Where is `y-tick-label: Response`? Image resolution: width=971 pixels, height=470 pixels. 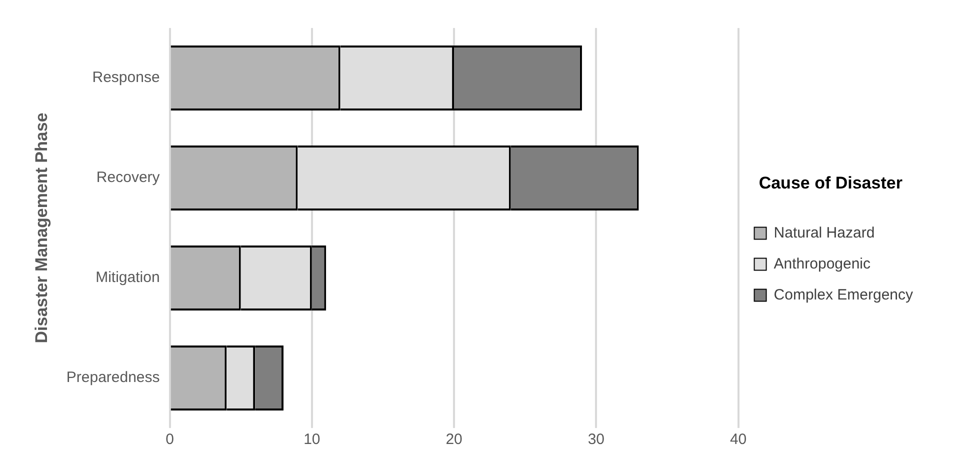
y-tick-label: Response is located at coordinates (126, 77).